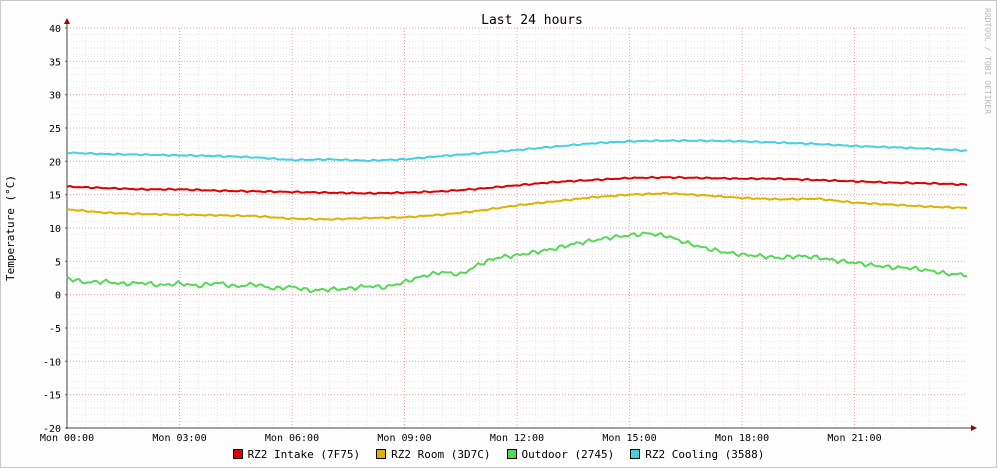  What do you see at coordinates (67, 438) in the screenshot?
I see `x-tick-label: Mon 00:00` at bounding box center [67, 438].